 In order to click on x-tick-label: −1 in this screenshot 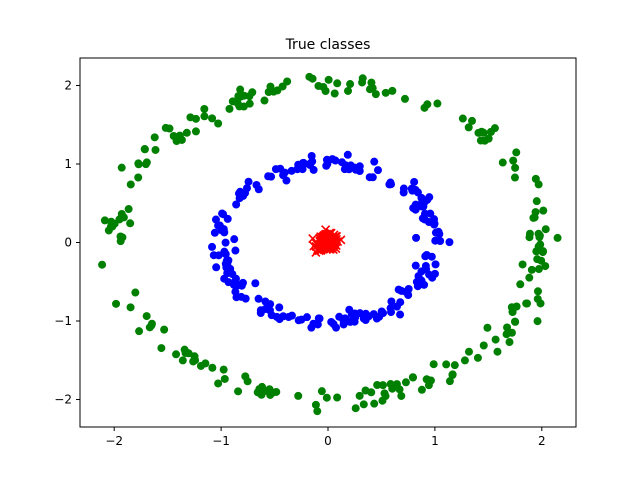, I will do `click(221, 441)`.